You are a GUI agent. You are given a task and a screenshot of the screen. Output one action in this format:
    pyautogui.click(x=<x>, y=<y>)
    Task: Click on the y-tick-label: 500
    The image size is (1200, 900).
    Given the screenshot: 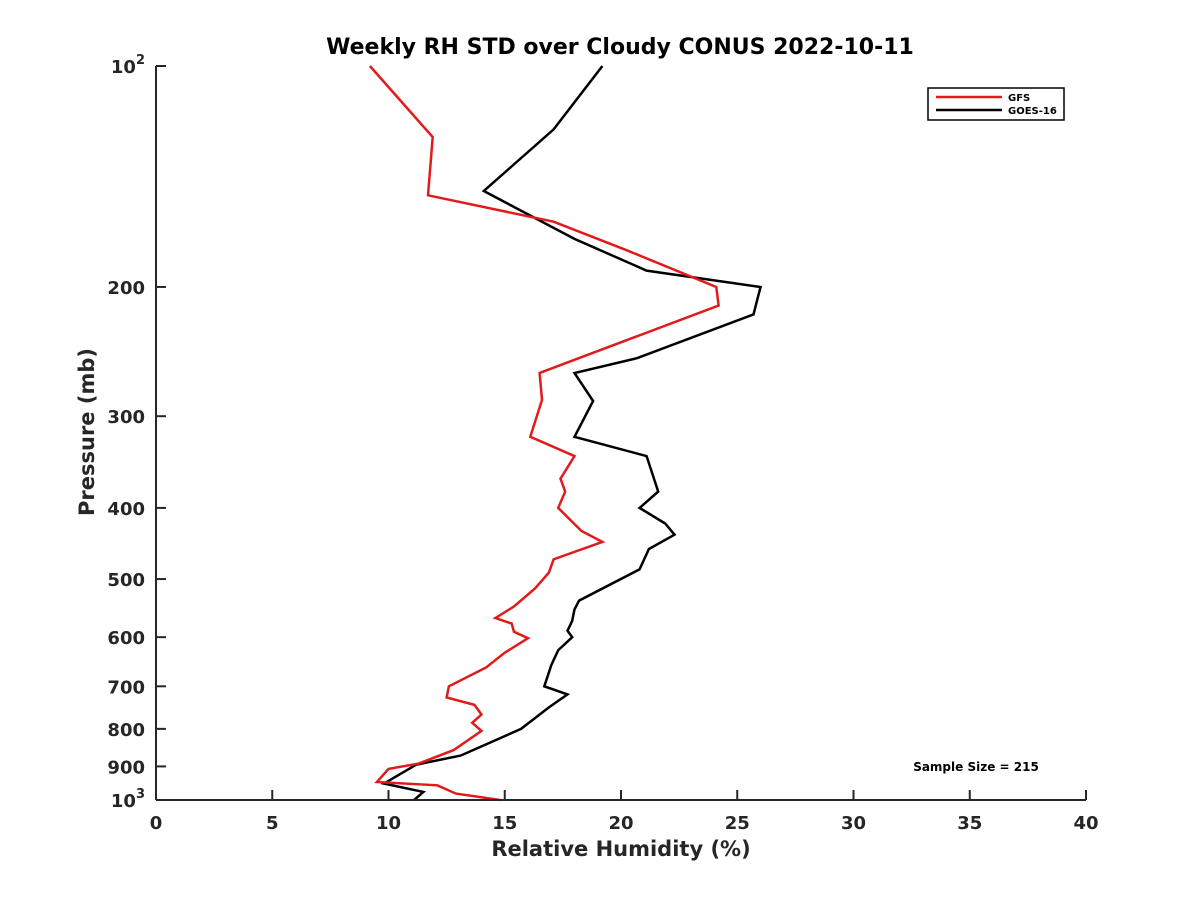 What is the action you would take?
    pyautogui.click(x=126, y=580)
    